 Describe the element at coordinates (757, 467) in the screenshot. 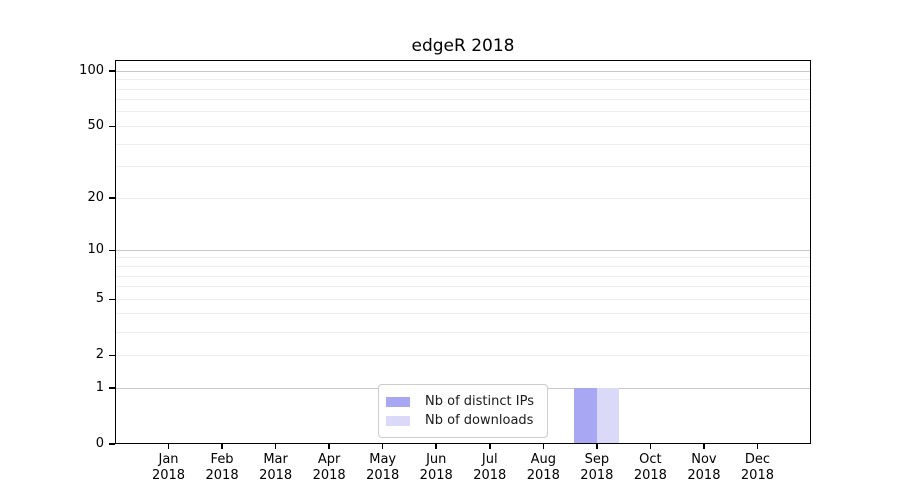

I see `x-tick-label: Dec 2018` at that location.